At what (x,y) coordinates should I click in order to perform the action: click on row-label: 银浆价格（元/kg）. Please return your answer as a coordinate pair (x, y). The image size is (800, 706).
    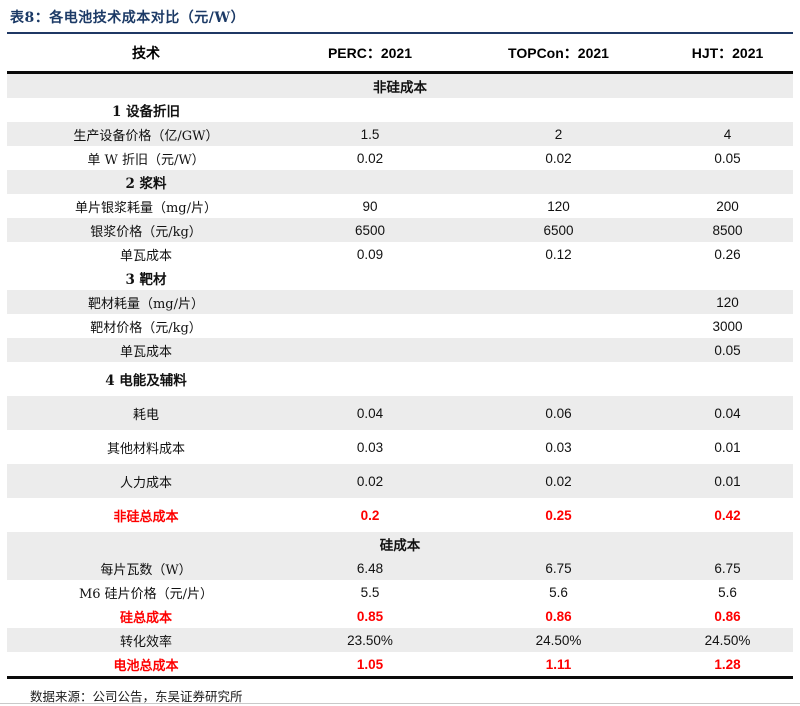
    Looking at the image, I should click on (146, 230).